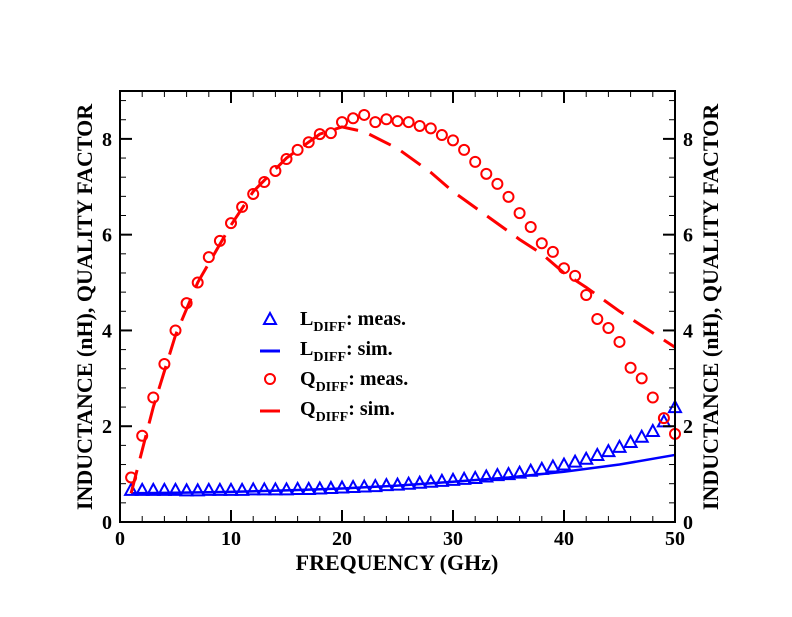  I want to click on legend-label: LDIFF: meas., so click(353, 321).